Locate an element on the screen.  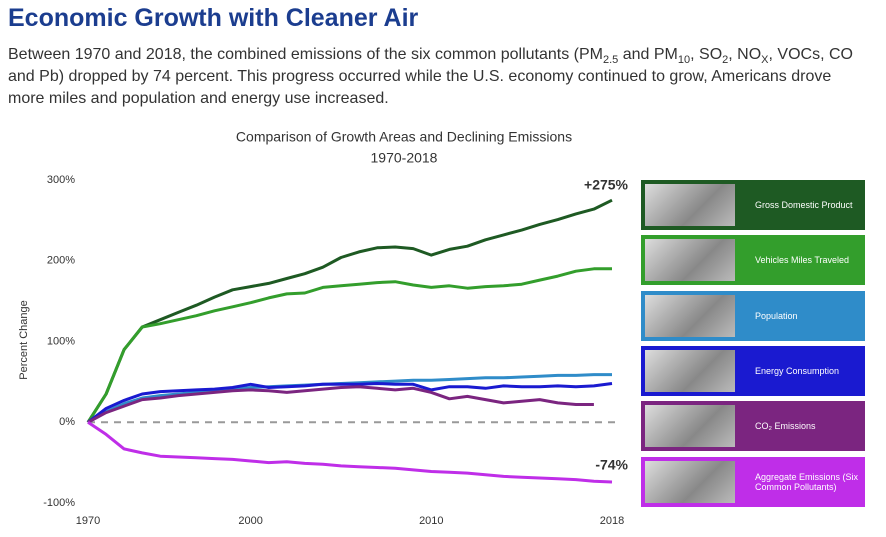
subscript: X is located at coordinates (765, 60).